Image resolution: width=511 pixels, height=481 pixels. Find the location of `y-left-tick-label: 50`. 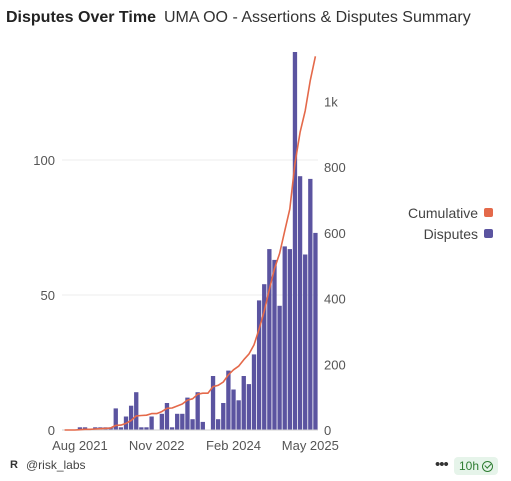

y-left-tick-label: 50 is located at coordinates (48, 295).